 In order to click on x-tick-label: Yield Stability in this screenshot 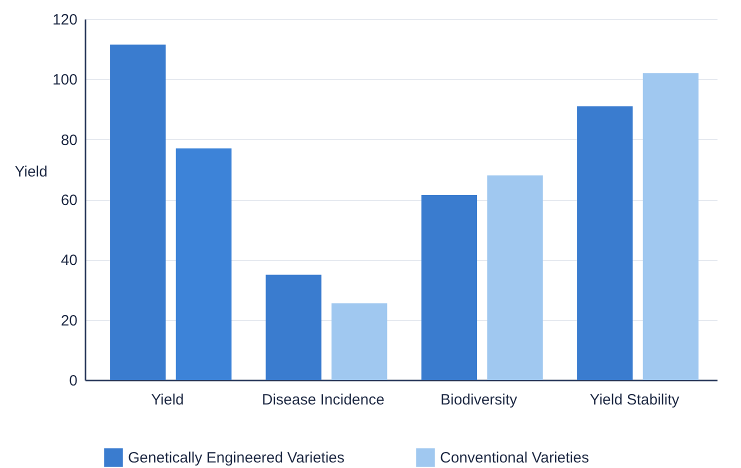, I will do `click(635, 400)`.